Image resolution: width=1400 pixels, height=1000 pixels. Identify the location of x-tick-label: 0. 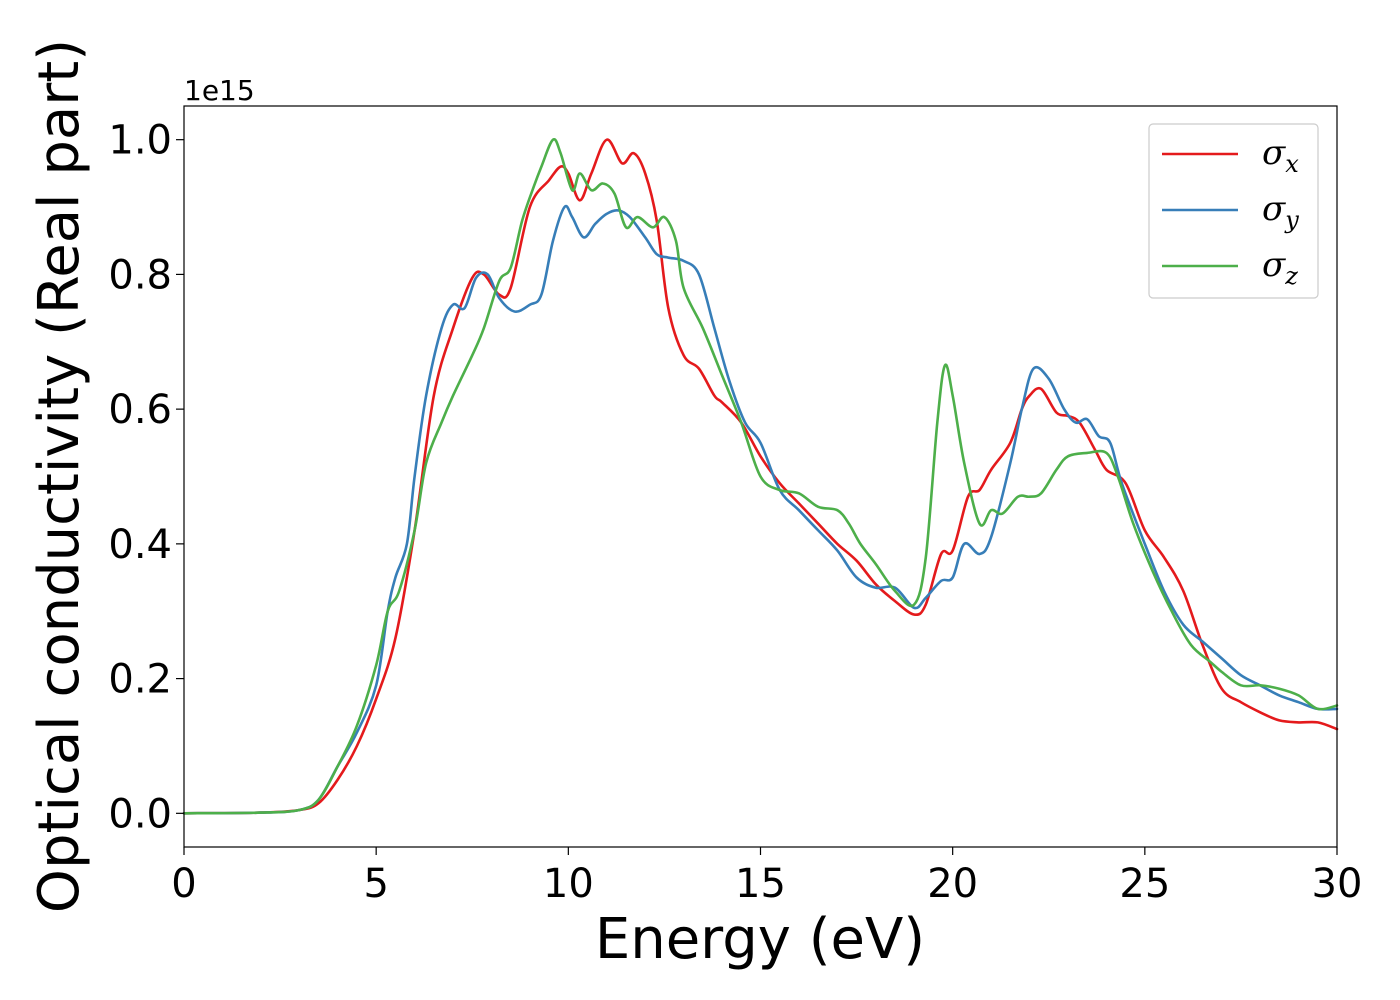
(183, 884).